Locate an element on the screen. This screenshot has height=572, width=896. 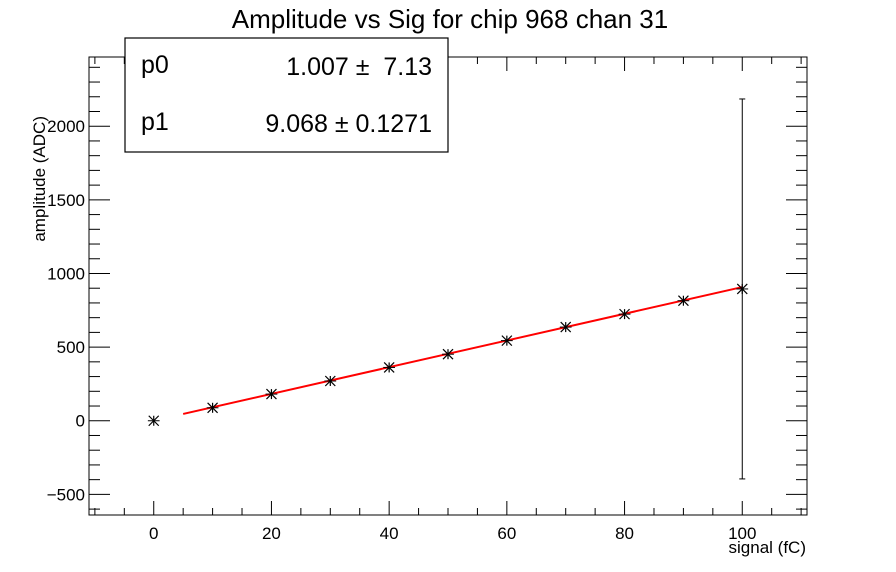
y-tick-label: 2000 is located at coordinates (66, 126).